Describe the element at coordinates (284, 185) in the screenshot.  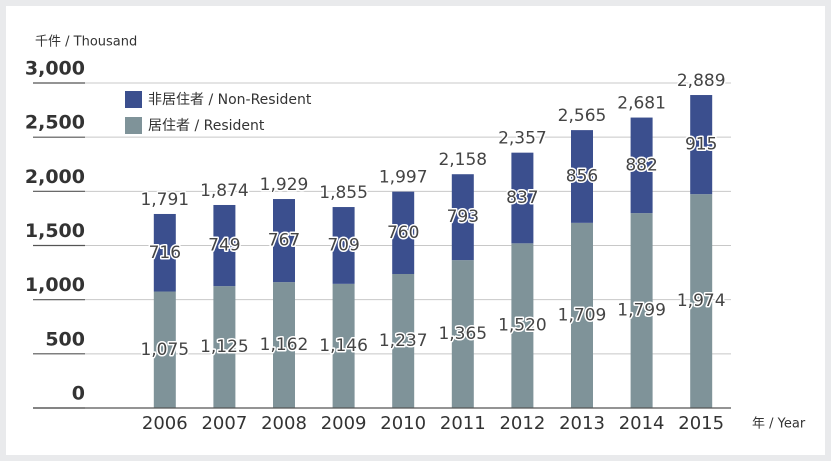
I see `total-label: 1,929` at that location.